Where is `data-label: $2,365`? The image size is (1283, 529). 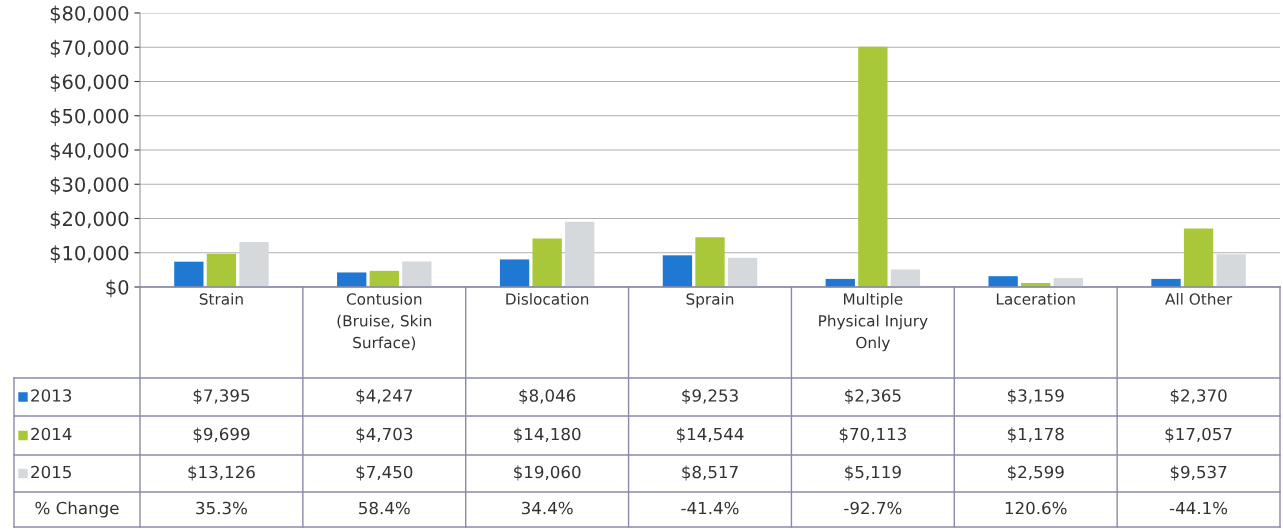
data-label: $2,365 is located at coordinates (873, 396).